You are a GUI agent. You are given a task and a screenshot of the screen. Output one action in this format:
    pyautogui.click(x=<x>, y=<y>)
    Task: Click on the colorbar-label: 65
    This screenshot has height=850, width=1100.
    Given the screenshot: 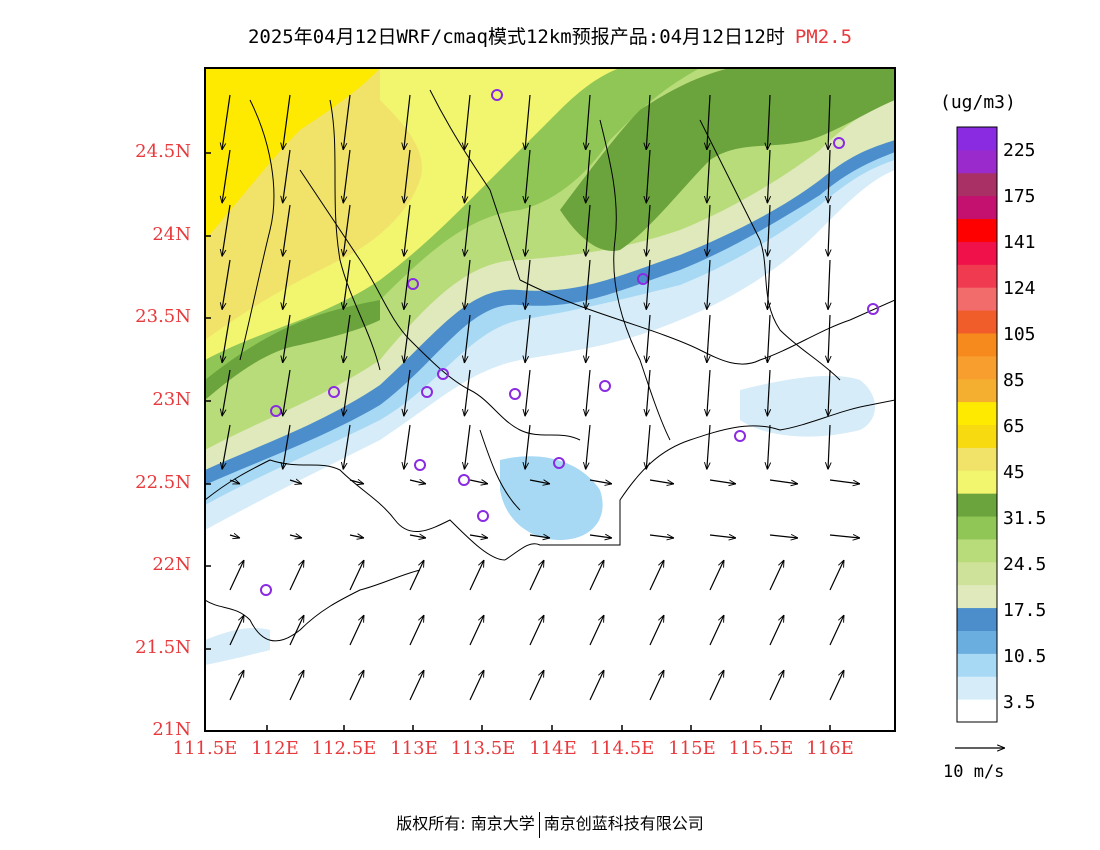 What is the action you would take?
    pyautogui.click(x=1014, y=426)
    